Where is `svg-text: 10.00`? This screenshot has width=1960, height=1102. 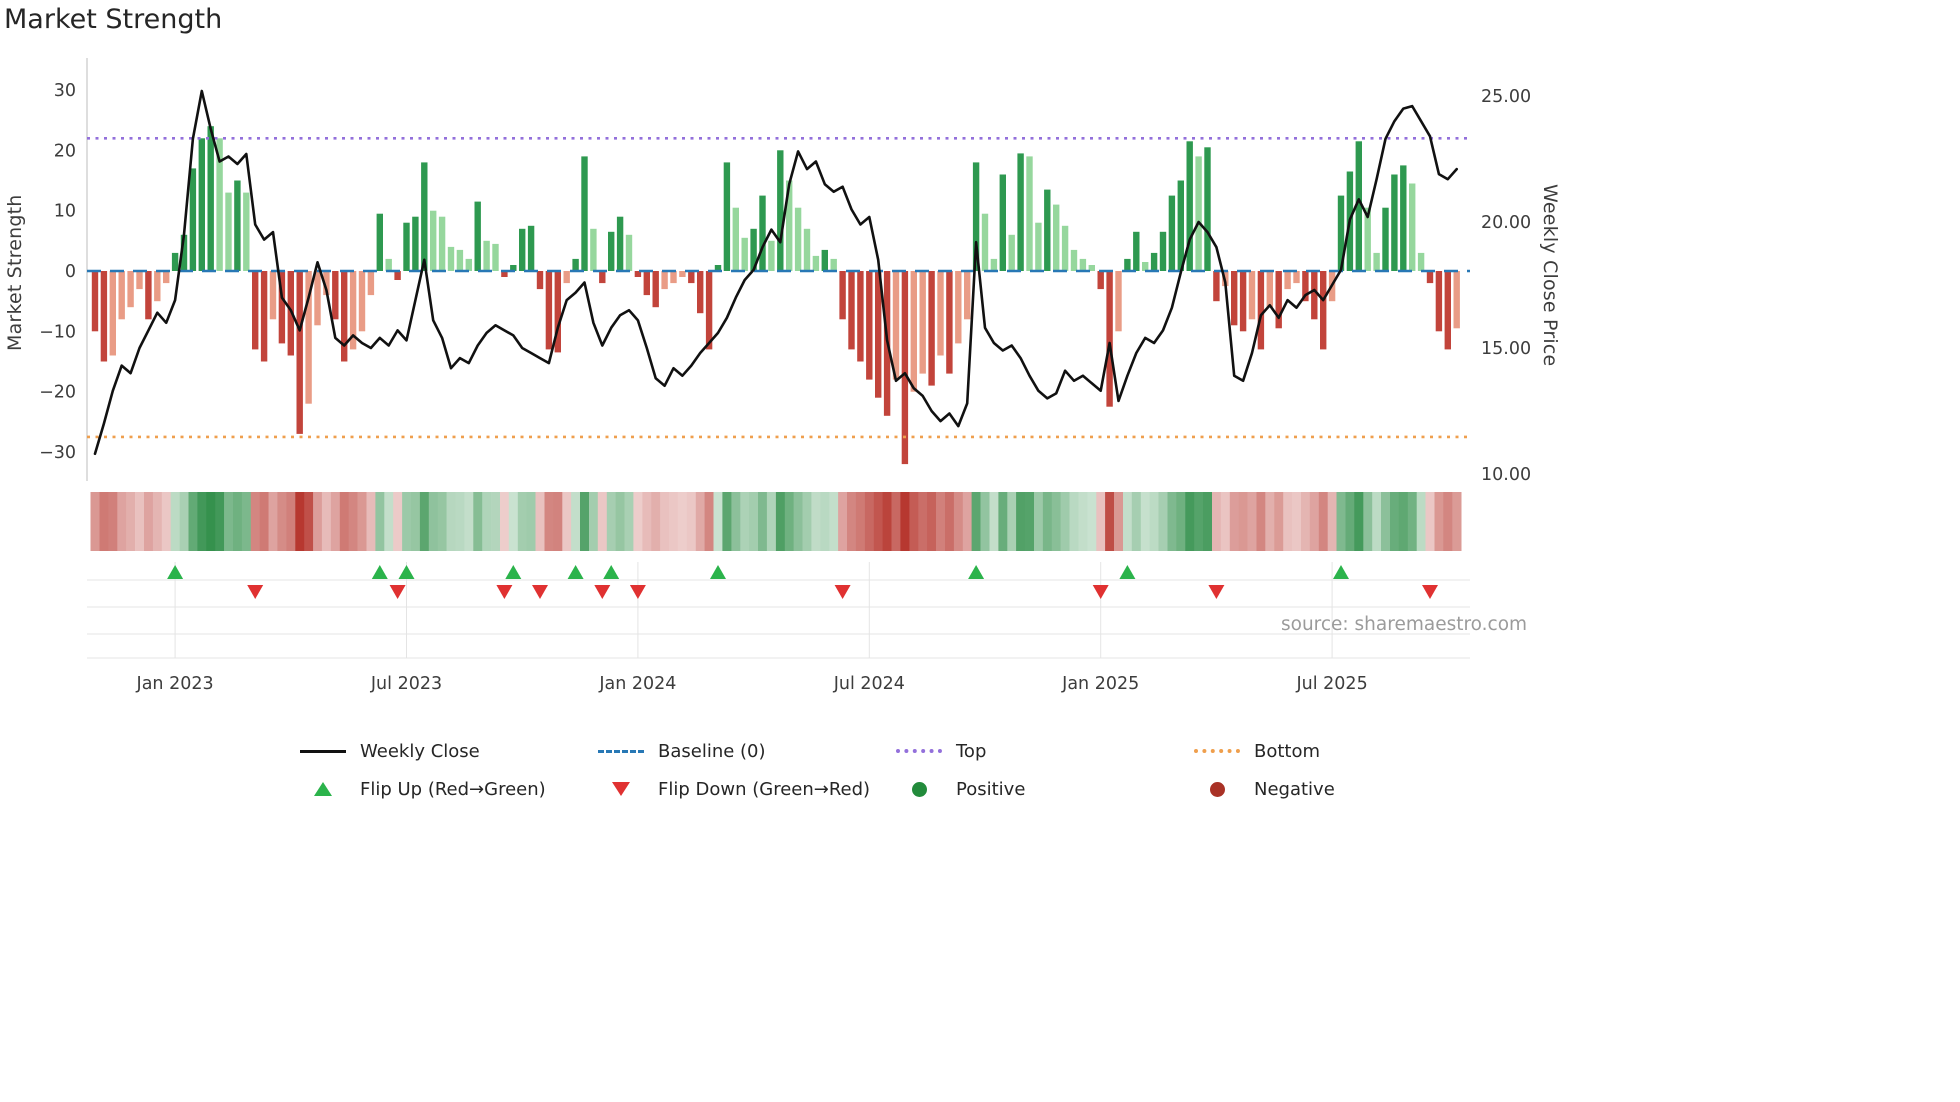 svg-text: 10.00 is located at coordinates (1506, 475).